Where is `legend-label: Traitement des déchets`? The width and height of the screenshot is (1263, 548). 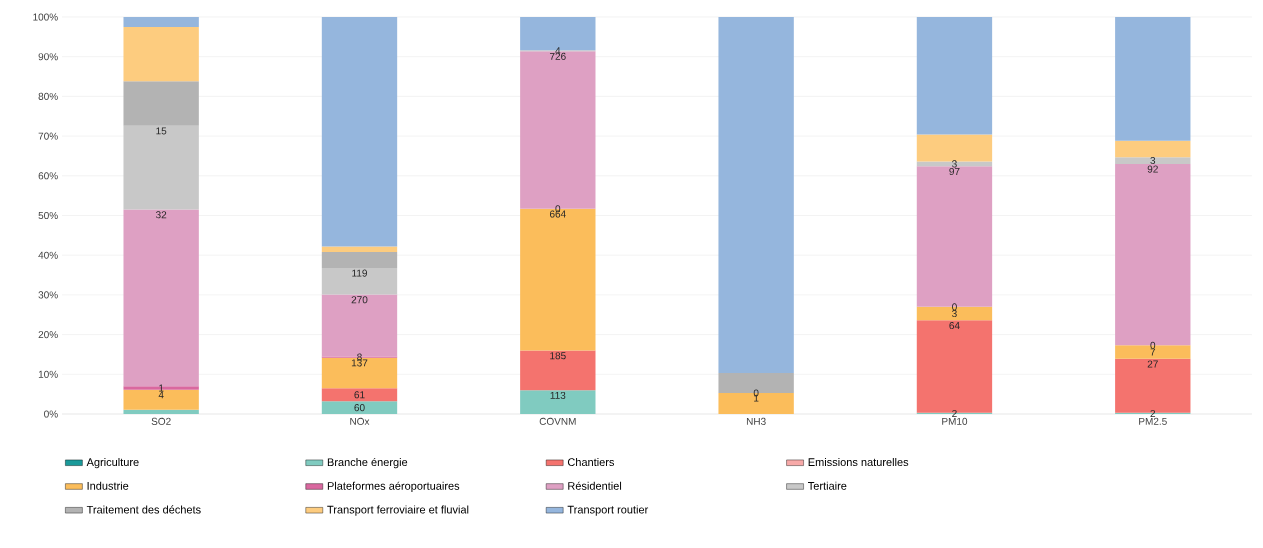
legend-label: Traitement des déchets is located at coordinates (143, 509).